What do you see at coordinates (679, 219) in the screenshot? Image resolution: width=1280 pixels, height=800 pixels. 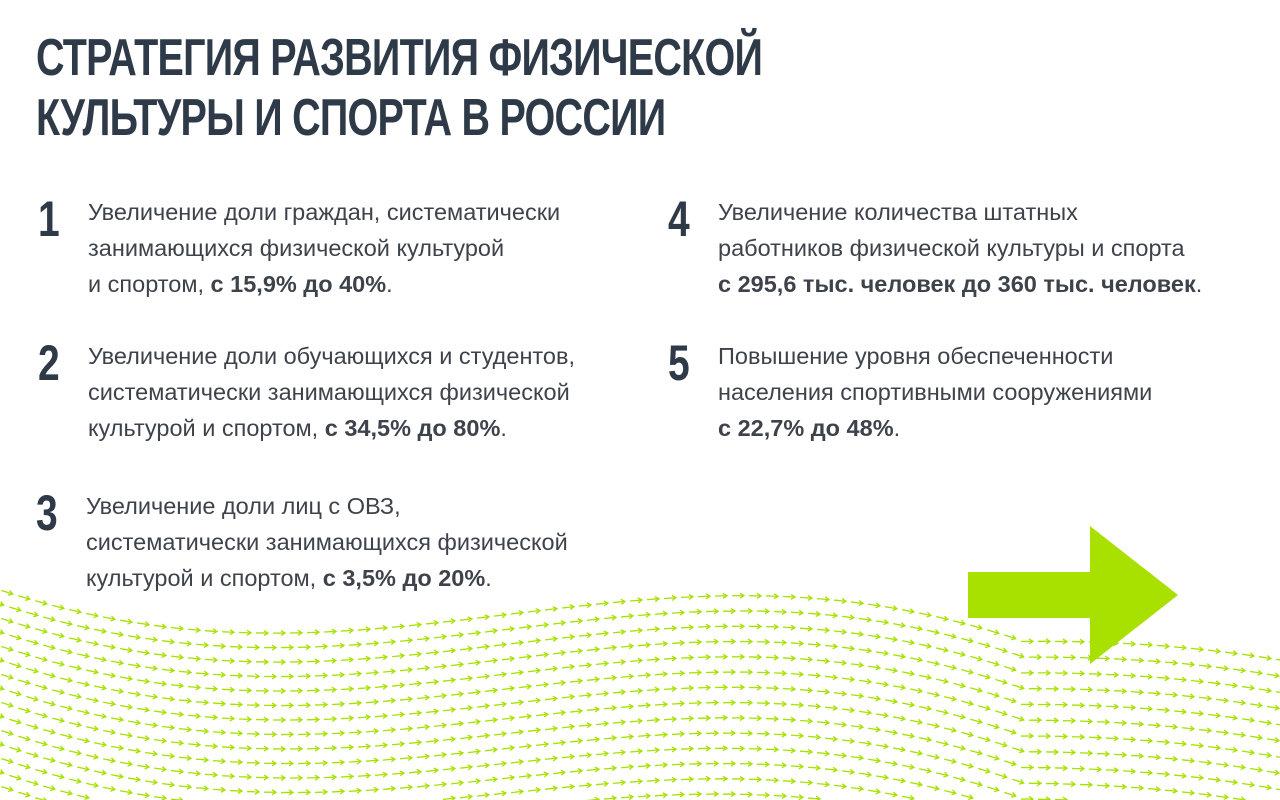 I see `goal-number: 4` at bounding box center [679, 219].